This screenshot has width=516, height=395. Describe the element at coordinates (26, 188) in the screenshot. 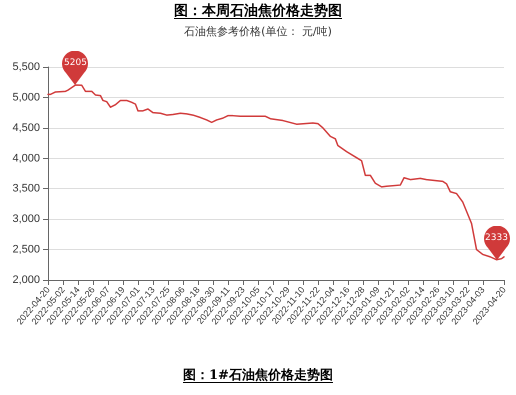

I see `y-tick-label: 3,500` at that location.